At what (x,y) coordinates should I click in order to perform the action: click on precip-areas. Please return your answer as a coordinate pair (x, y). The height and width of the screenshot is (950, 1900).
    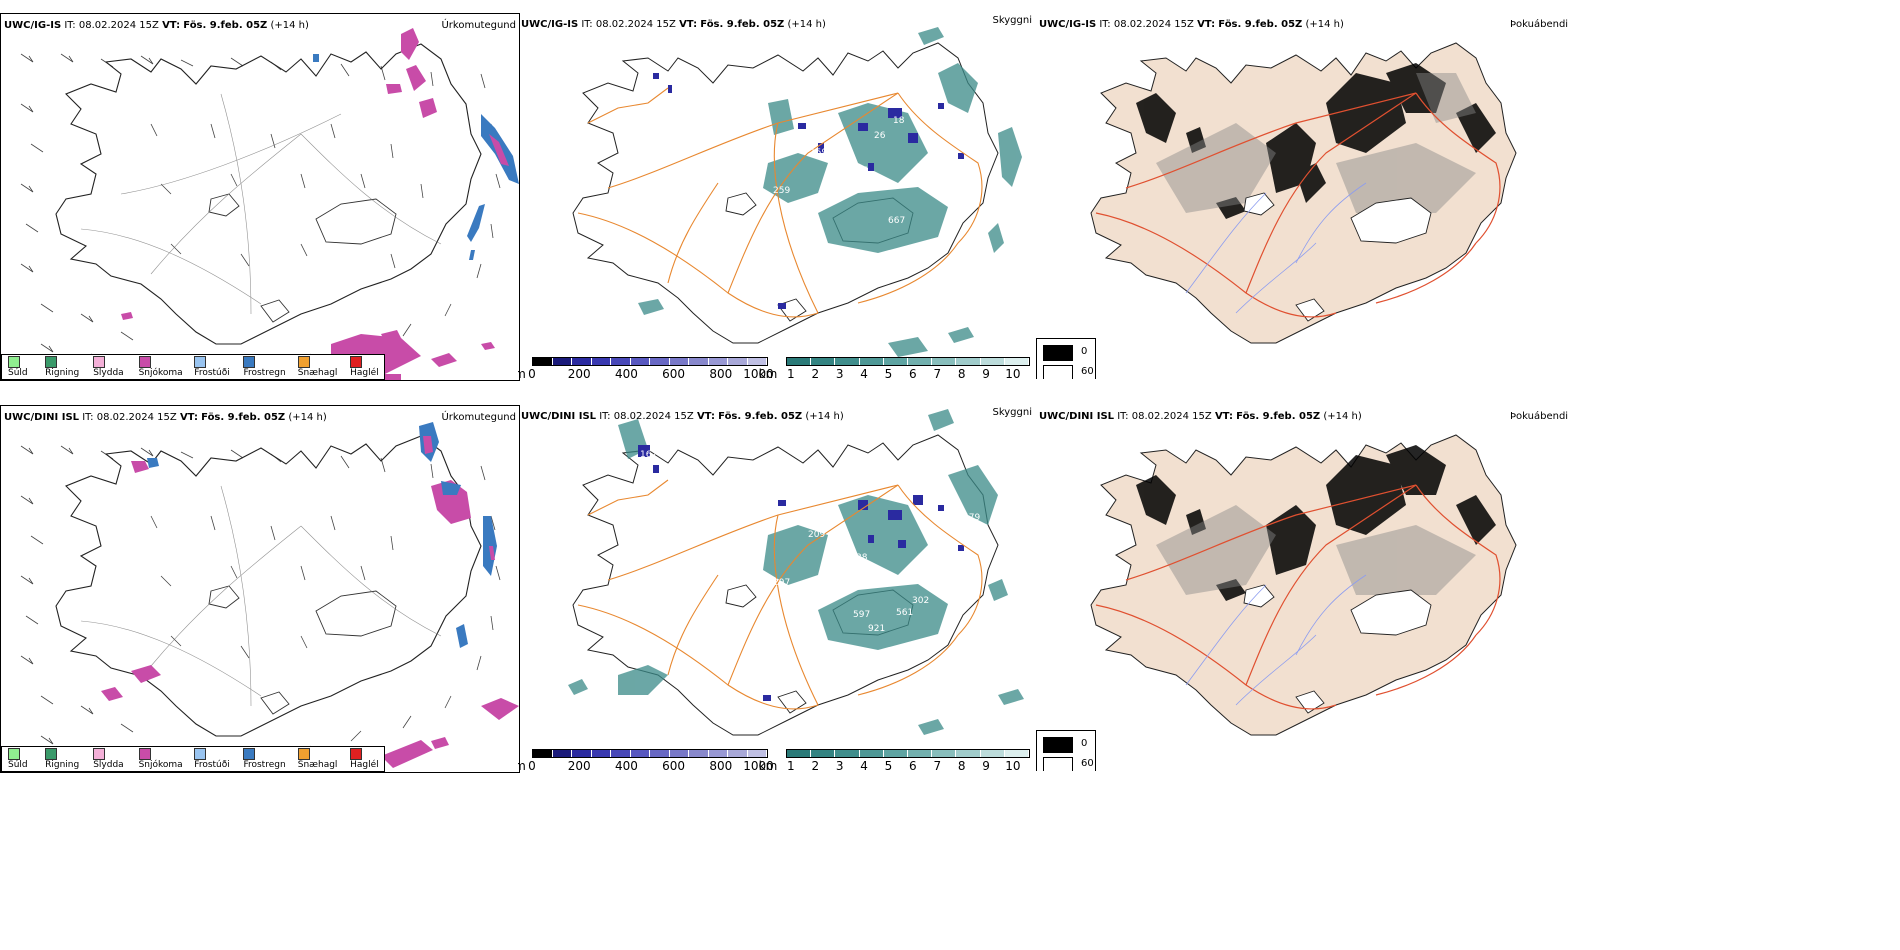
    Looking at the image, I should click on (320, 204).